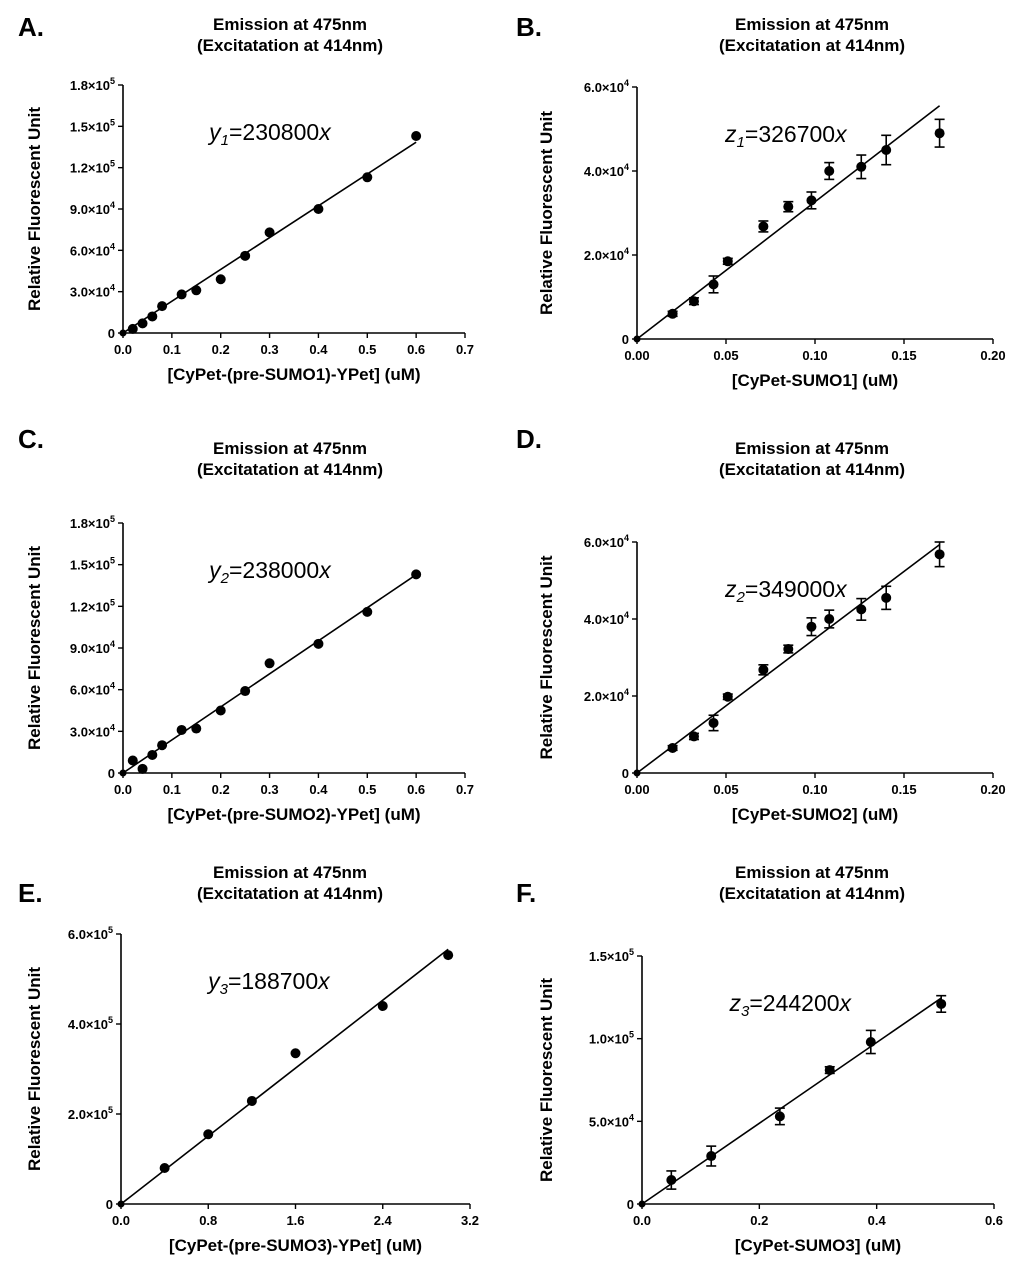 Image resolution: width=1024 pixels, height=1272 pixels. I want to click on equation-subscript: 2, so click(741, 597).